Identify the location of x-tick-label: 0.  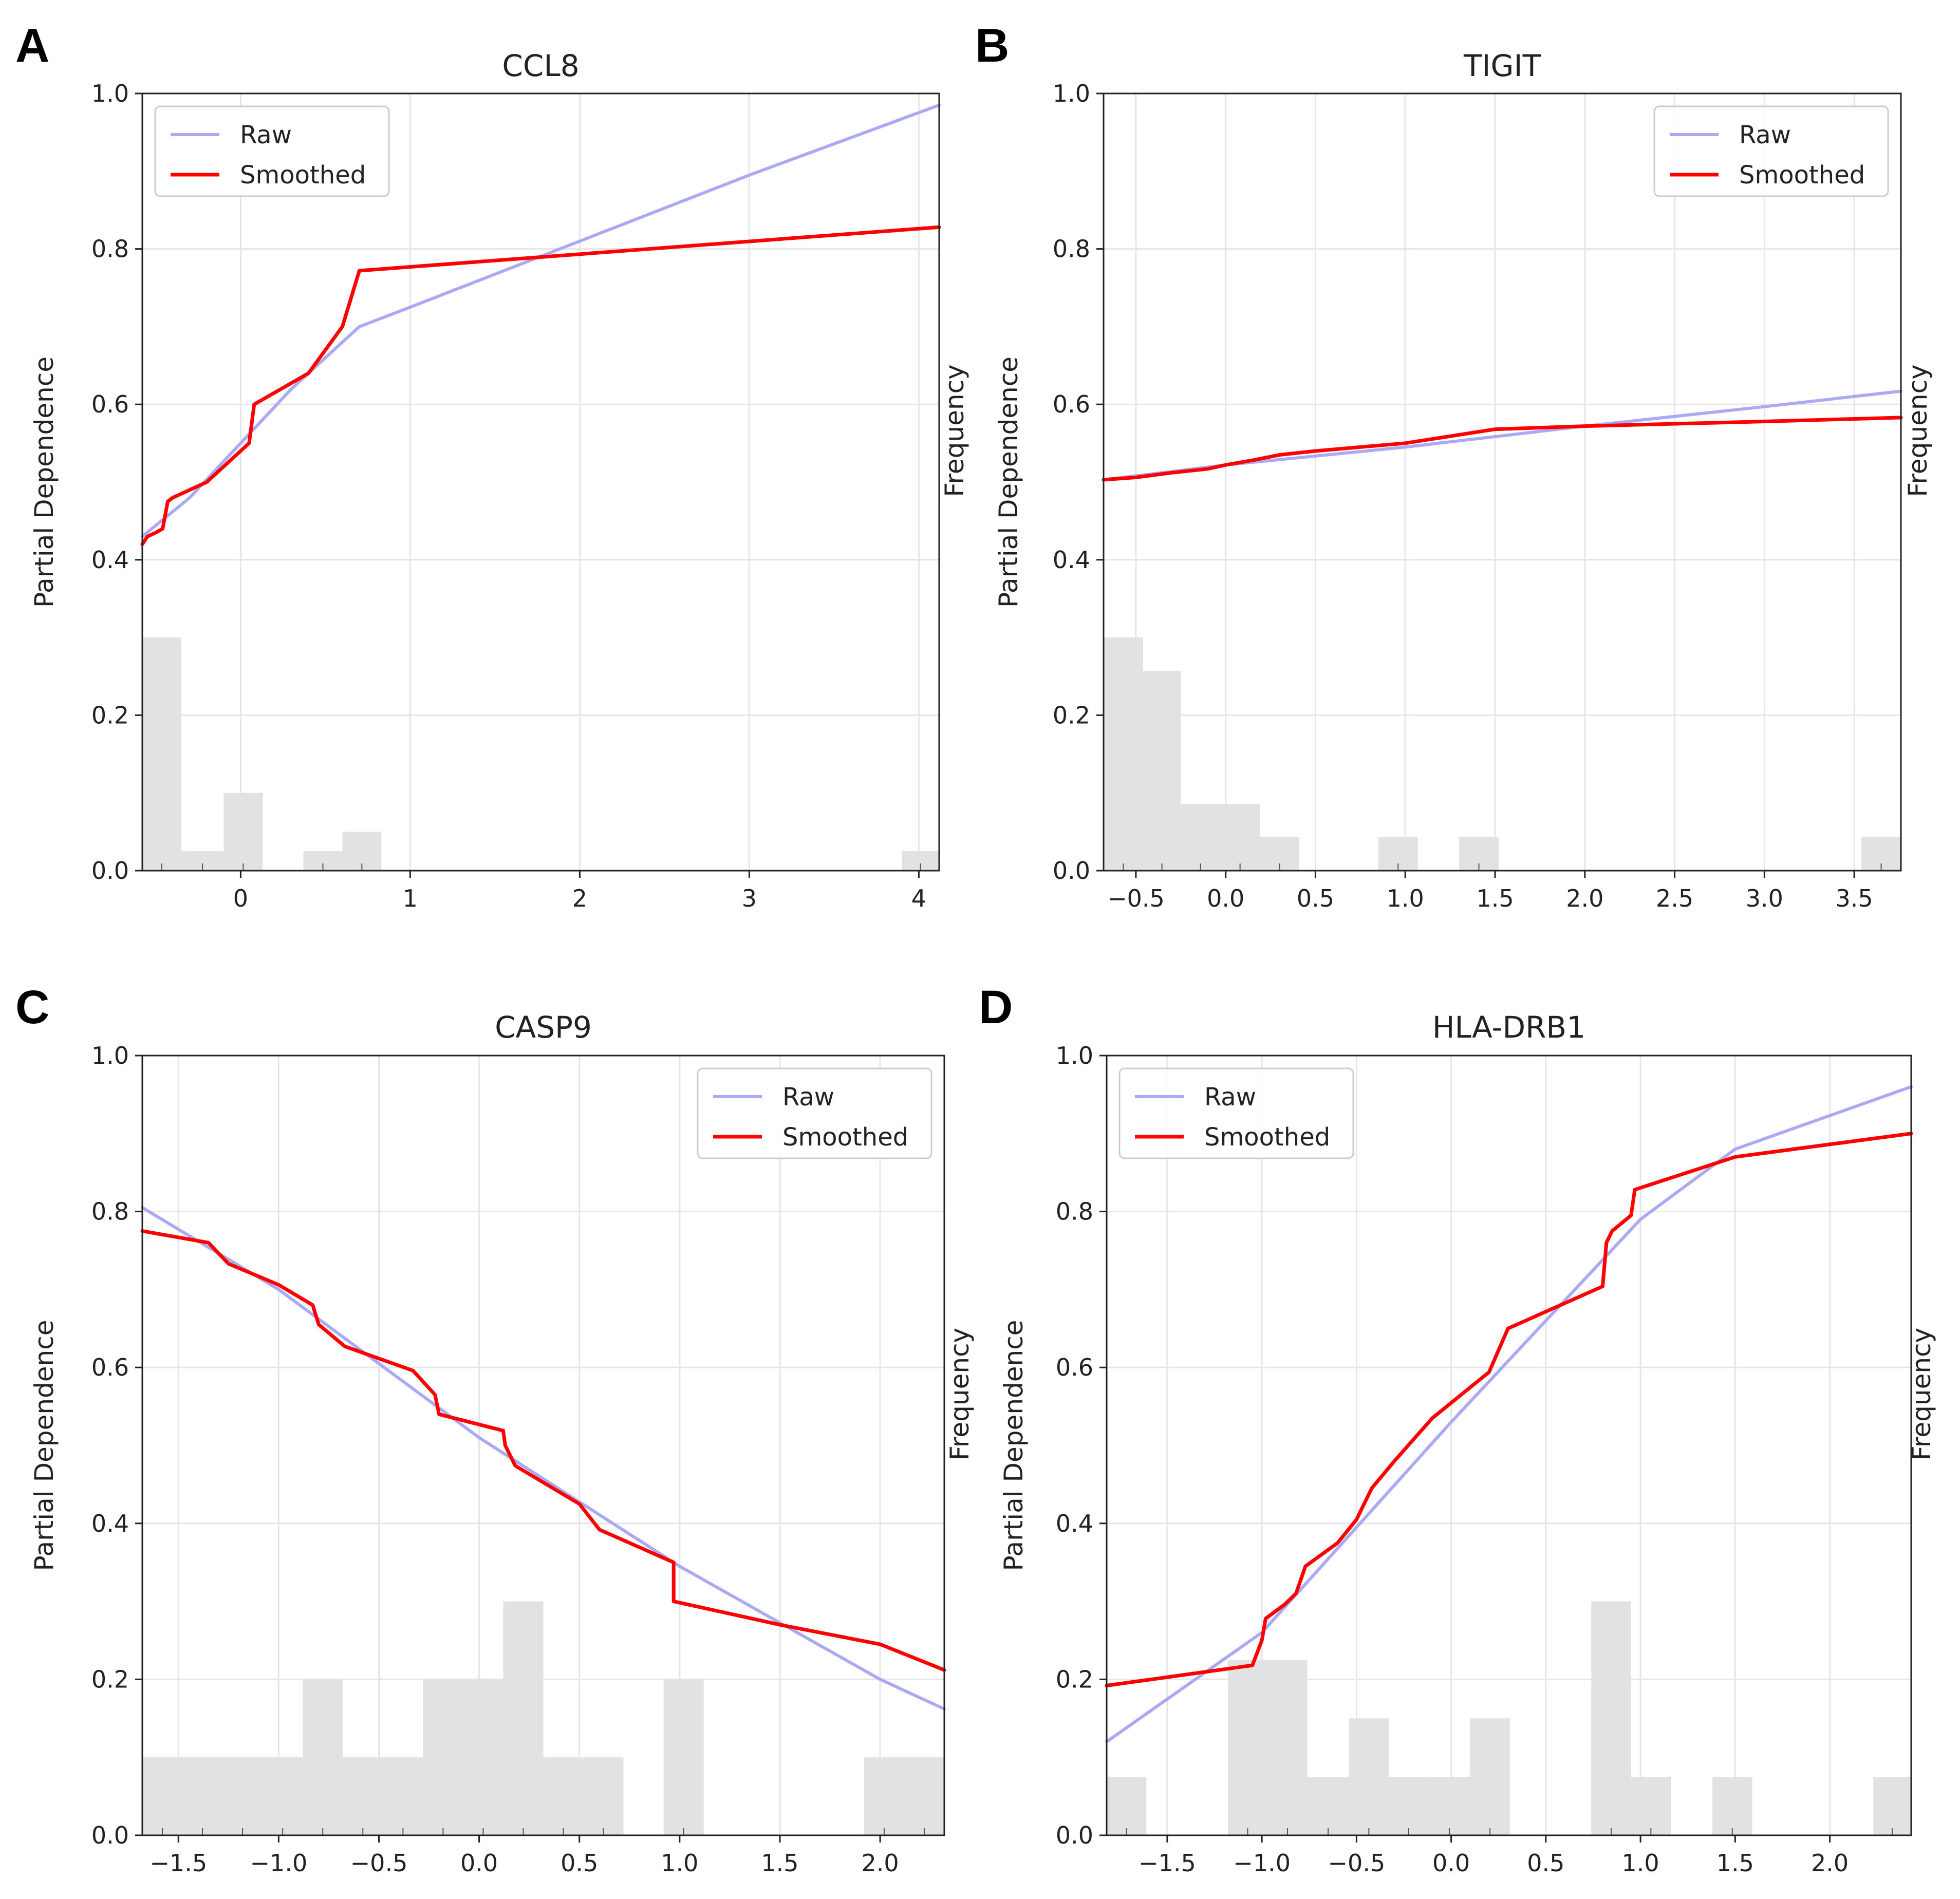
(241, 898).